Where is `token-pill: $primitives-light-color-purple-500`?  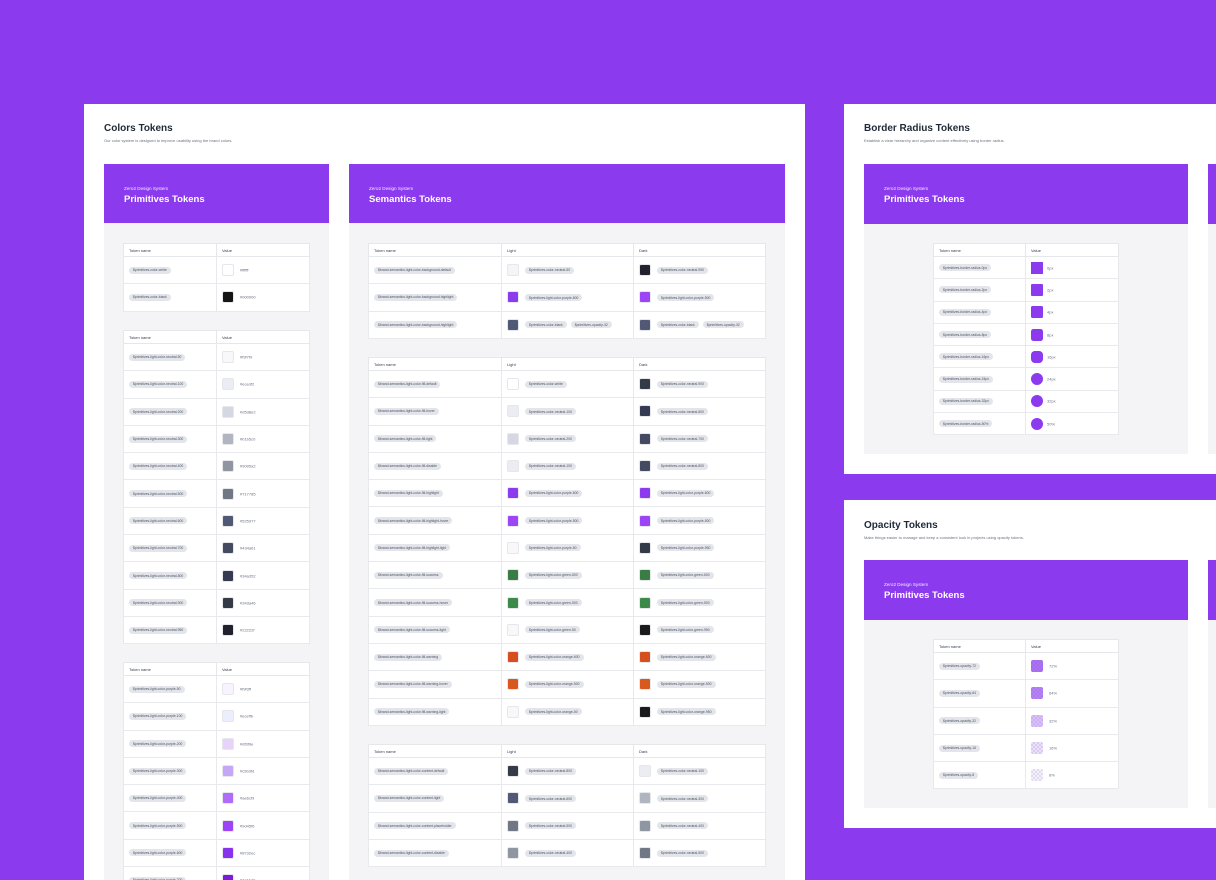
token-pill: $primitives-light-color-purple-500 is located at coordinates (554, 521).